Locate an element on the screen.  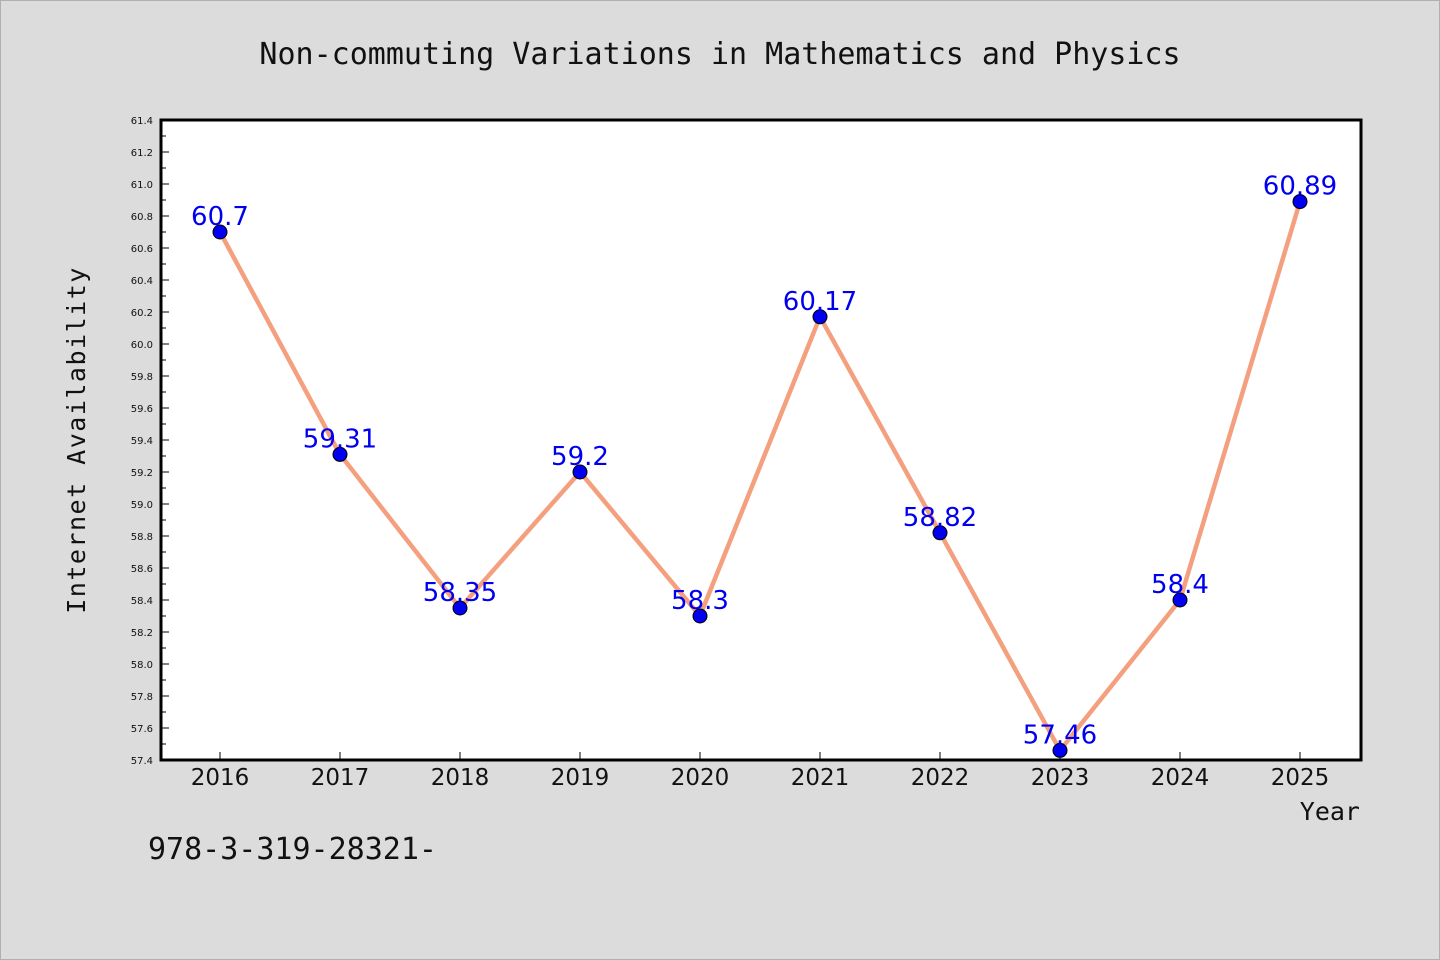
x-tick-label: 2016 is located at coordinates (220, 778).